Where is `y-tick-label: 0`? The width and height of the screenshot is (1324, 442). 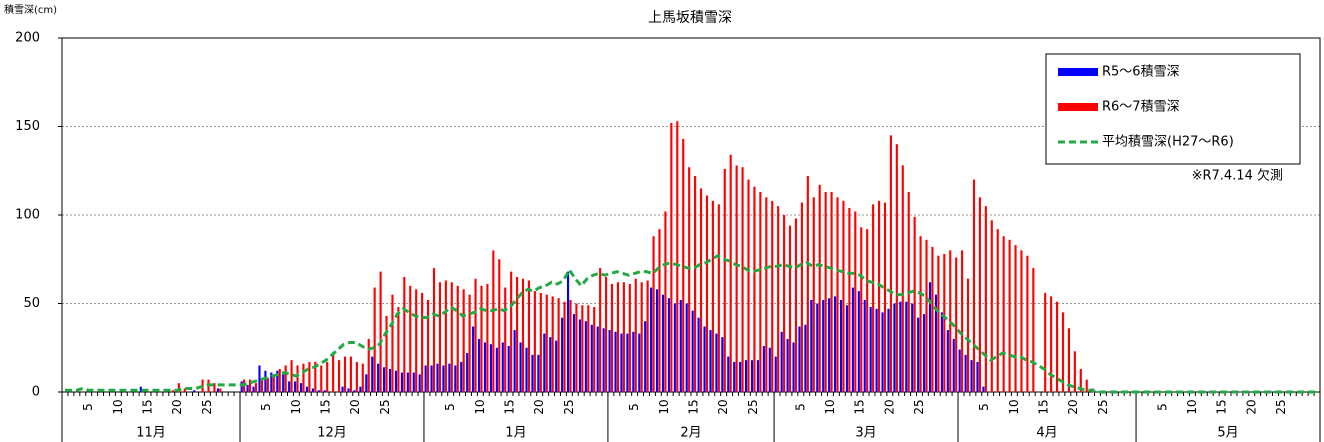 y-tick-label: 0 is located at coordinates (36, 392).